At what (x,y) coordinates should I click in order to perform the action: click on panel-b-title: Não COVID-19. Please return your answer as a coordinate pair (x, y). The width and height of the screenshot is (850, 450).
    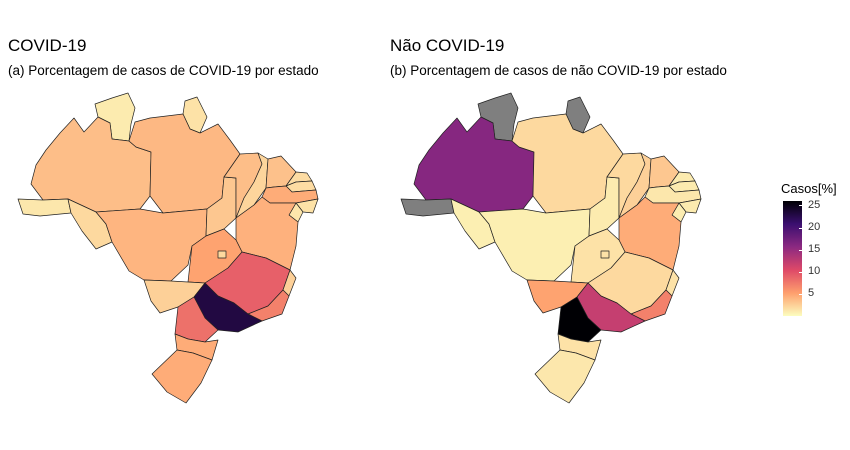
    Looking at the image, I should click on (447, 45).